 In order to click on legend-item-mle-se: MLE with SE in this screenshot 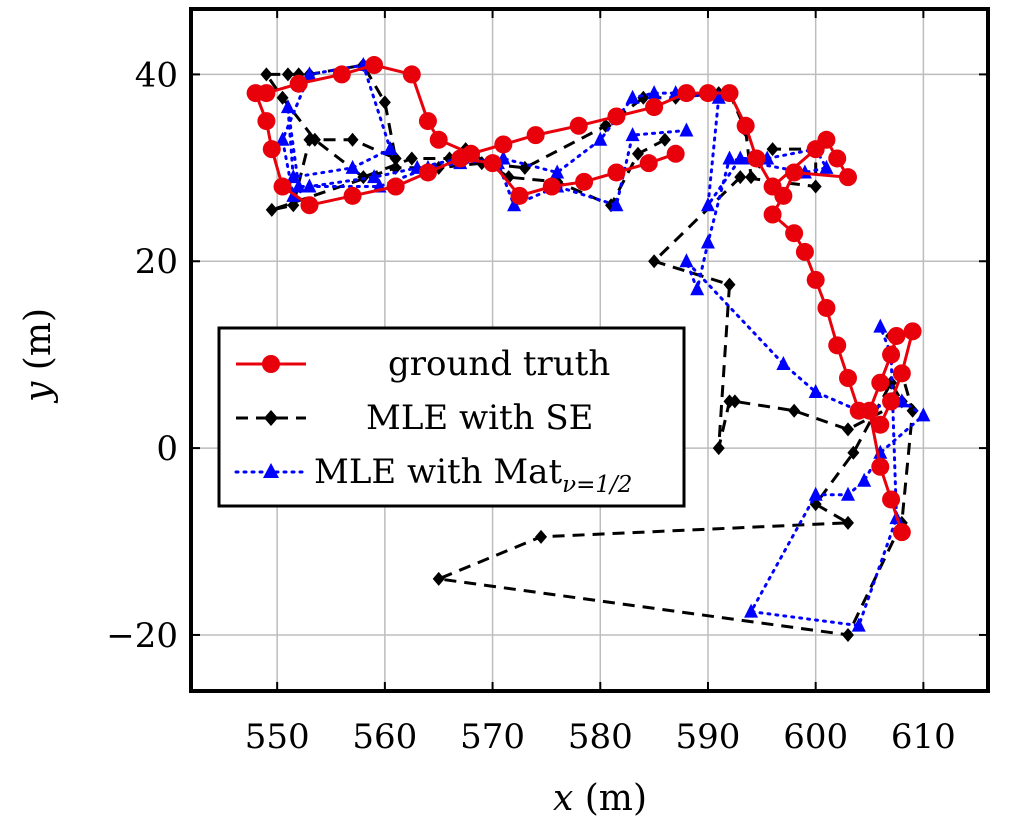, I will do `click(414, 418)`.